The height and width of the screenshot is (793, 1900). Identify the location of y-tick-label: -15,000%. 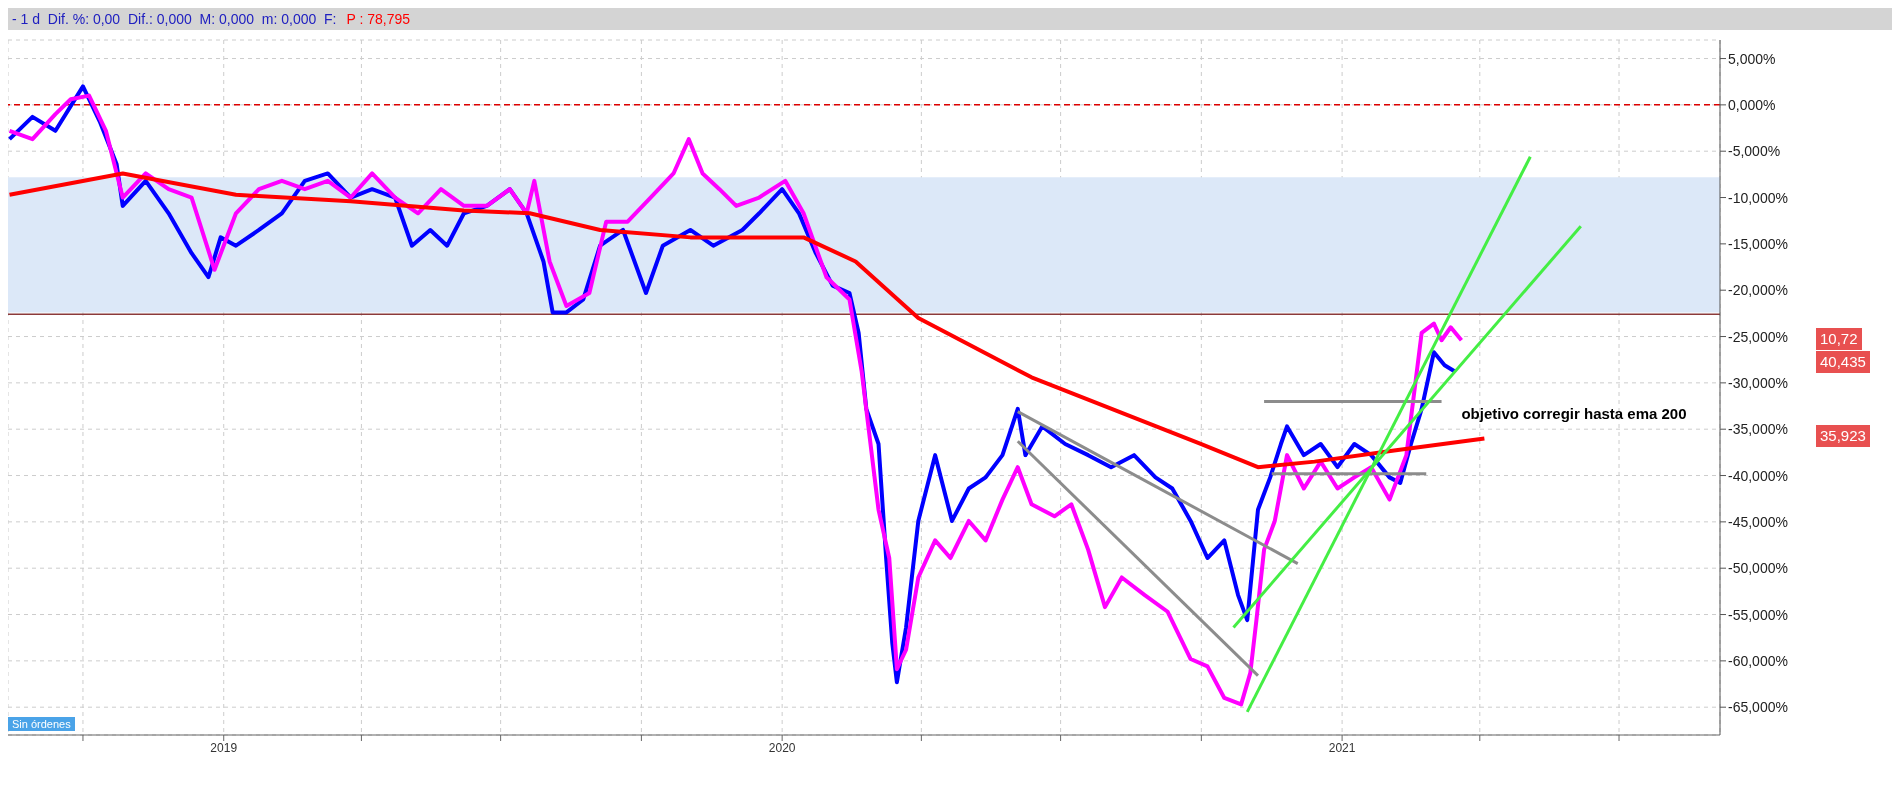
(1758, 243).